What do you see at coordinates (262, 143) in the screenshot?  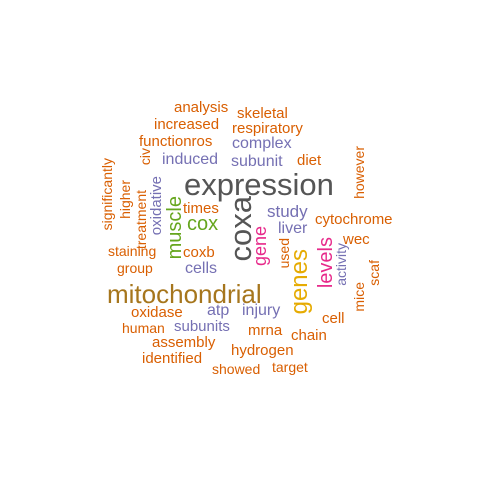 I see `word-complex: complex` at bounding box center [262, 143].